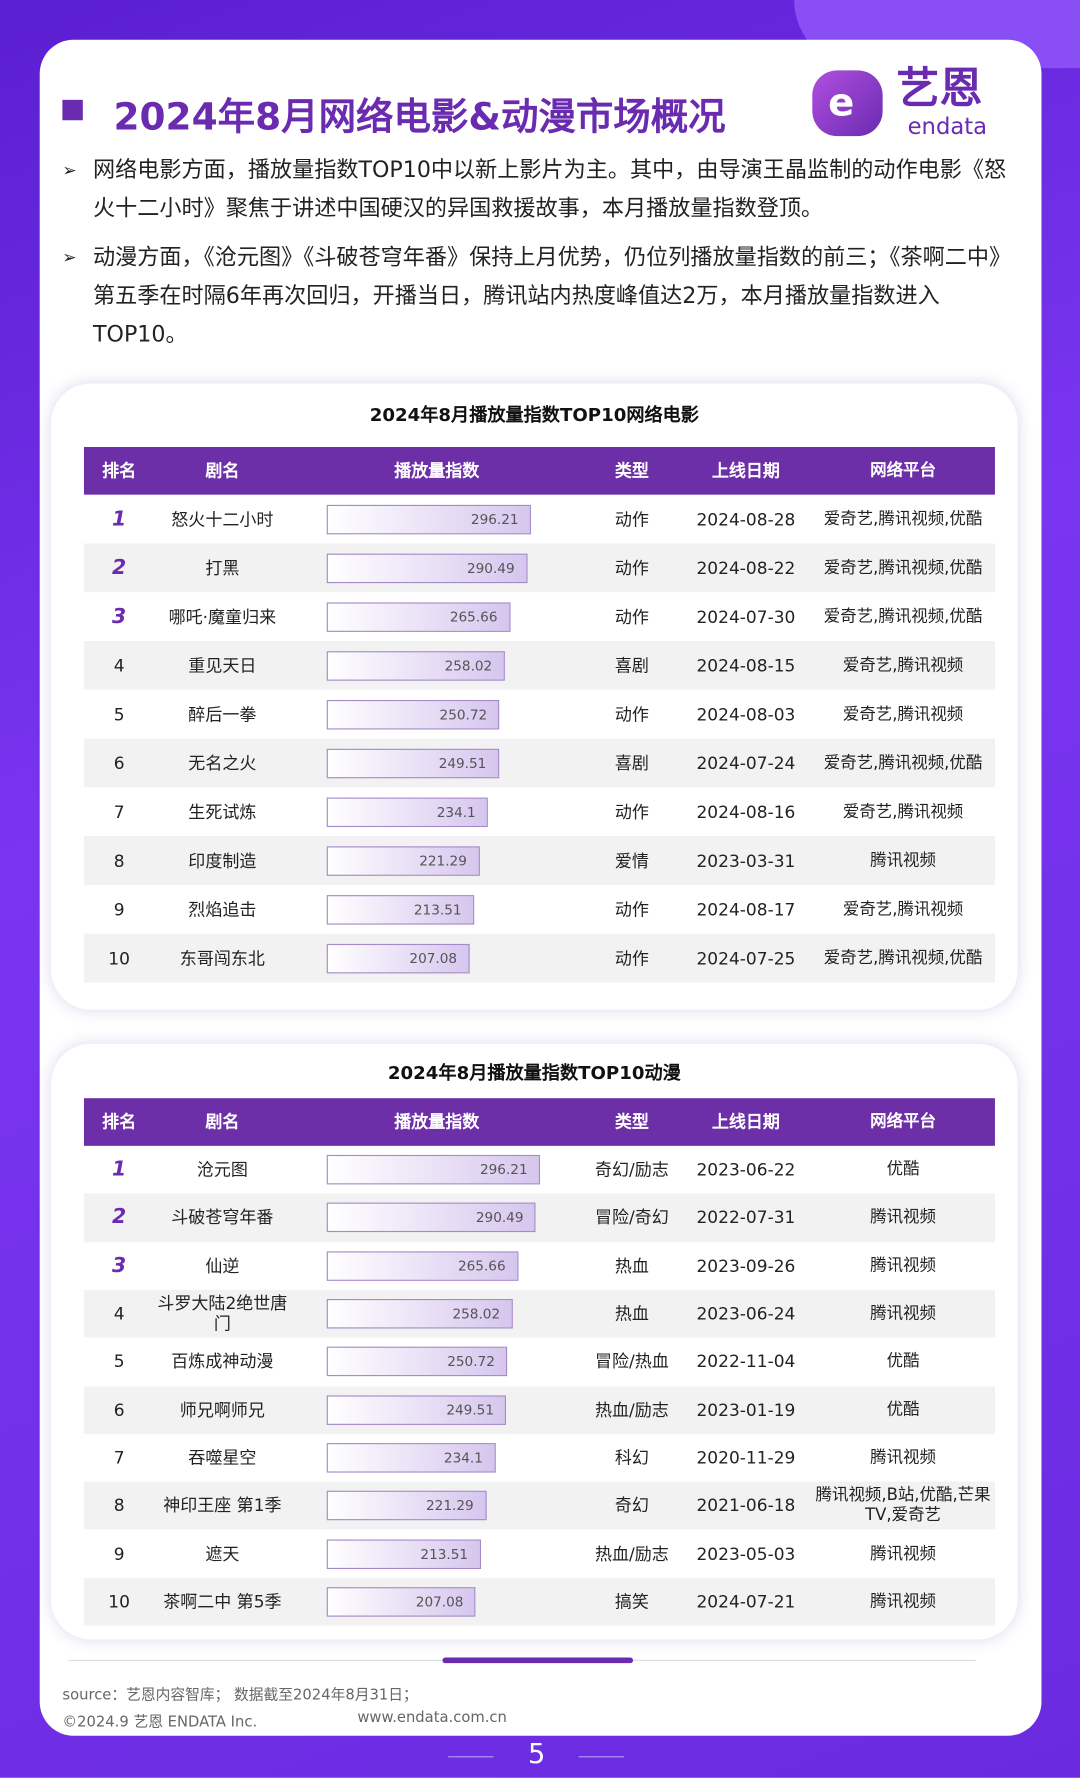 This screenshot has height=1778, width=1080. I want to click on rank: 8, so click(119, 1505).